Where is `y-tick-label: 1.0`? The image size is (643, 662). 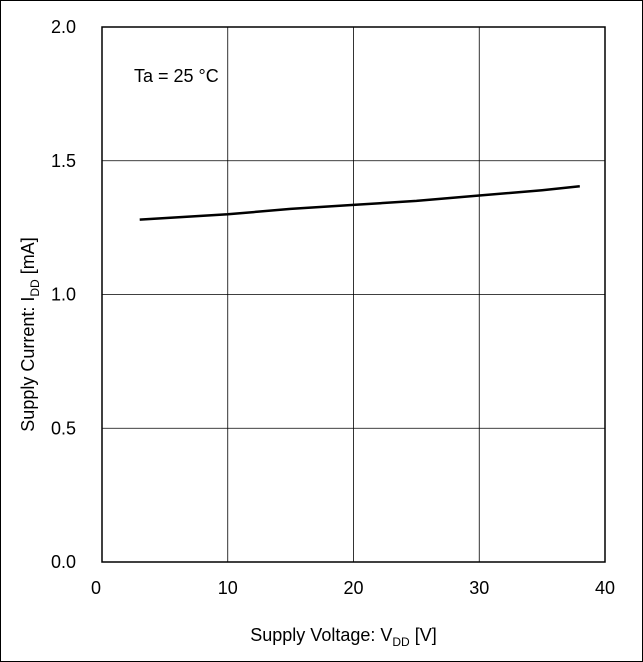 y-tick-label: 1.0 is located at coordinates (63, 295).